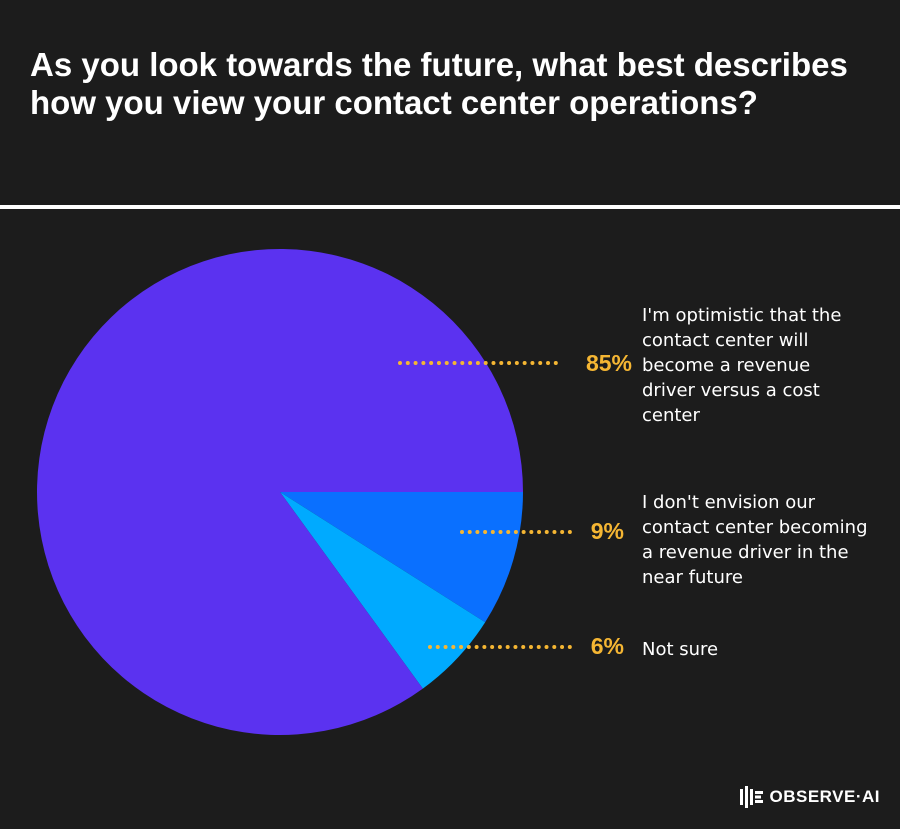  What do you see at coordinates (608, 363) in the screenshot?
I see `slice-percent-1: 85%` at bounding box center [608, 363].